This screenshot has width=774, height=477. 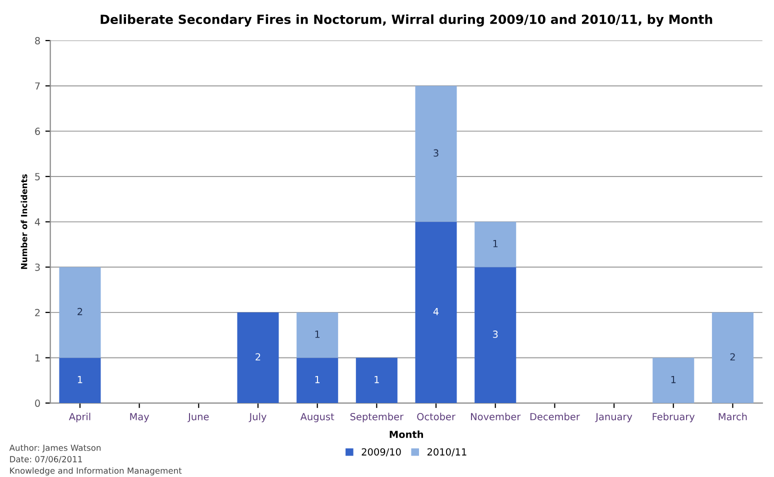 What do you see at coordinates (46, 459) in the screenshot?
I see `text: Date: 07/06/2011` at bounding box center [46, 459].